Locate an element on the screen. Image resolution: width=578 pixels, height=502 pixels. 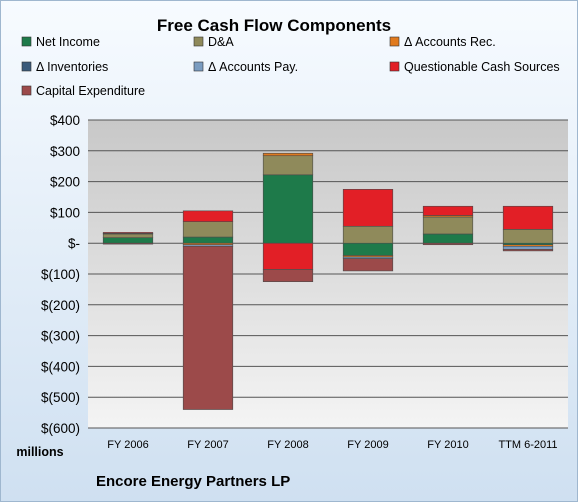
company-name: Encore Energy Partners LP is located at coordinates (193, 481).